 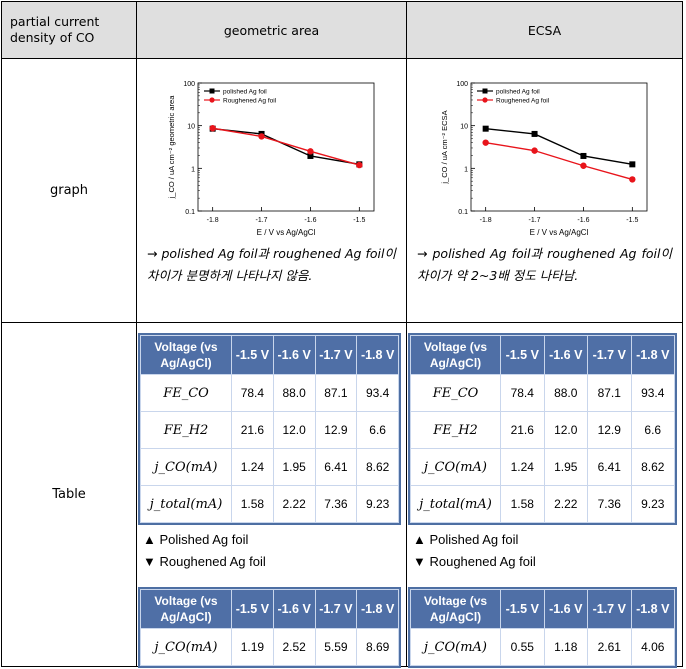 I want to click on graph-row-label: graph, so click(x=69, y=190).